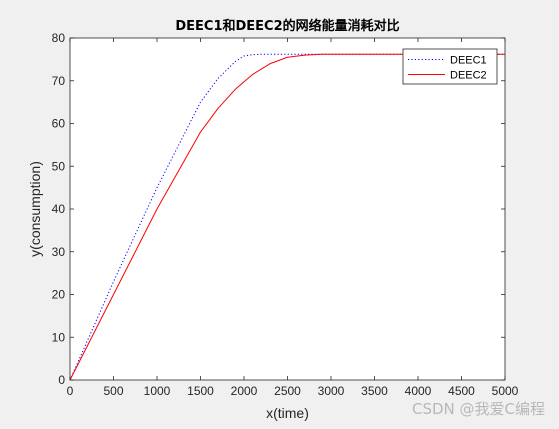 Image resolution: width=559 pixels, height=429 pixels. What do you see at coordinates (157, 391) in the screenshot?
I see `x-tick-label: 1000` at bounding box center [157, 391].